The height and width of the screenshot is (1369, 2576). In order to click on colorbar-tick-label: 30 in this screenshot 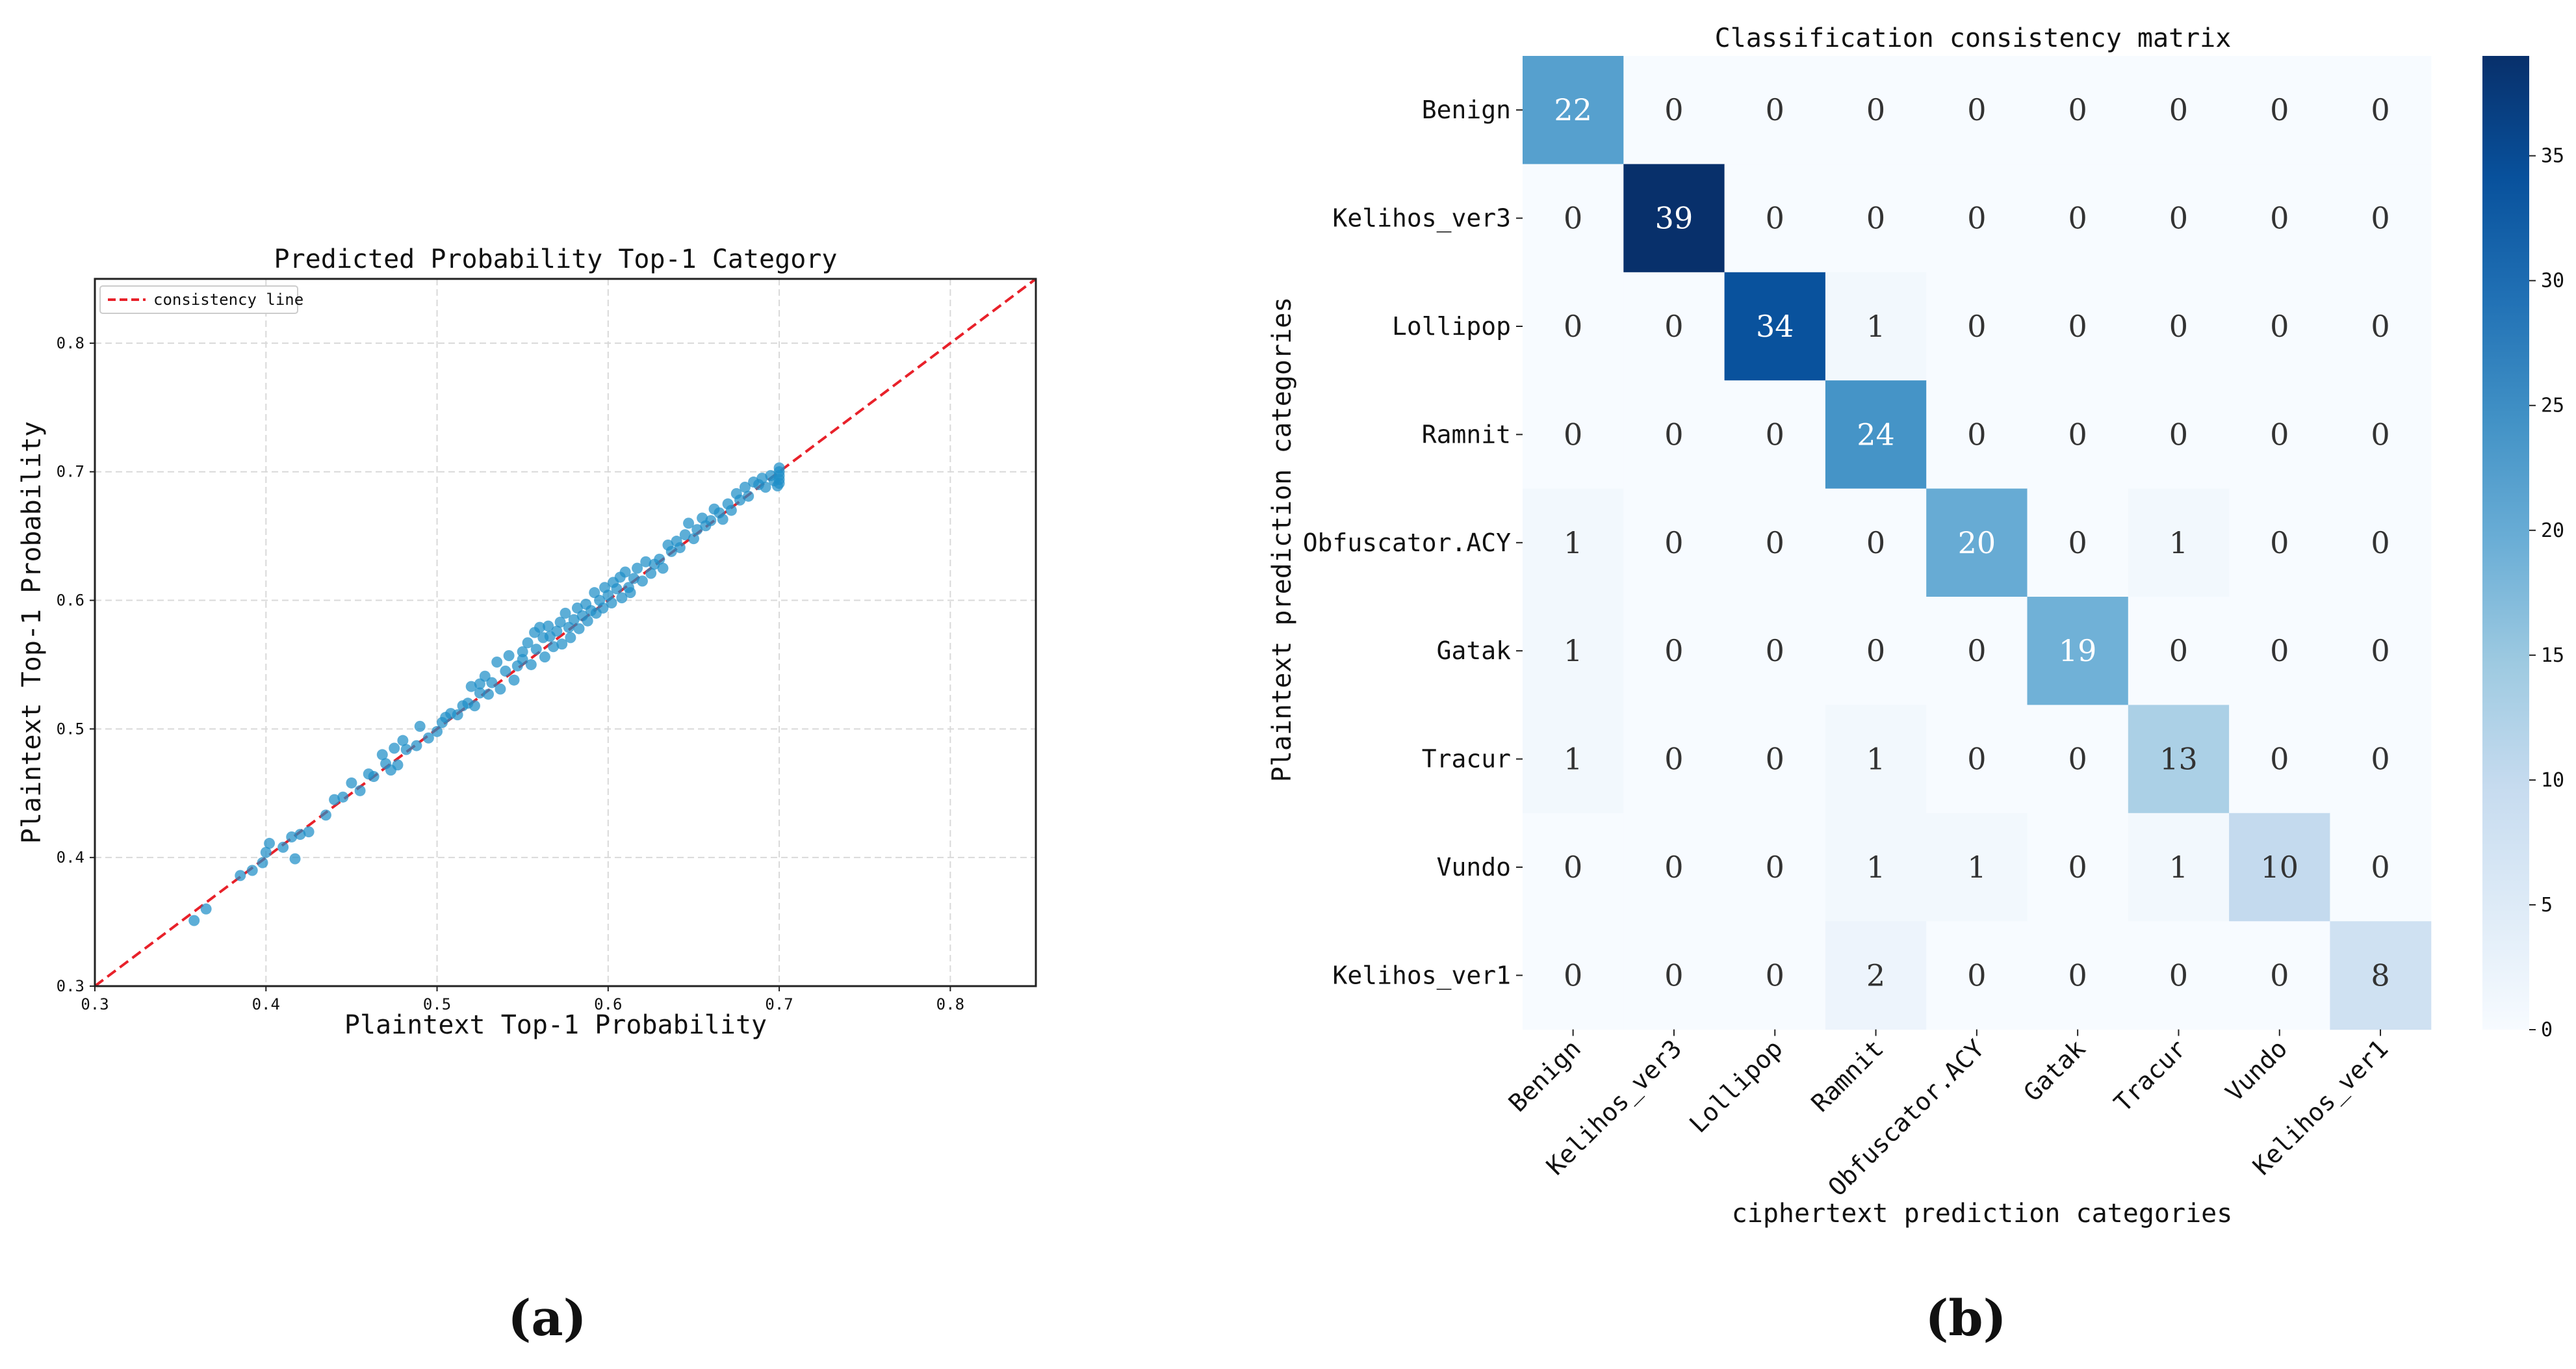, I will do `click(2553, 282)`.